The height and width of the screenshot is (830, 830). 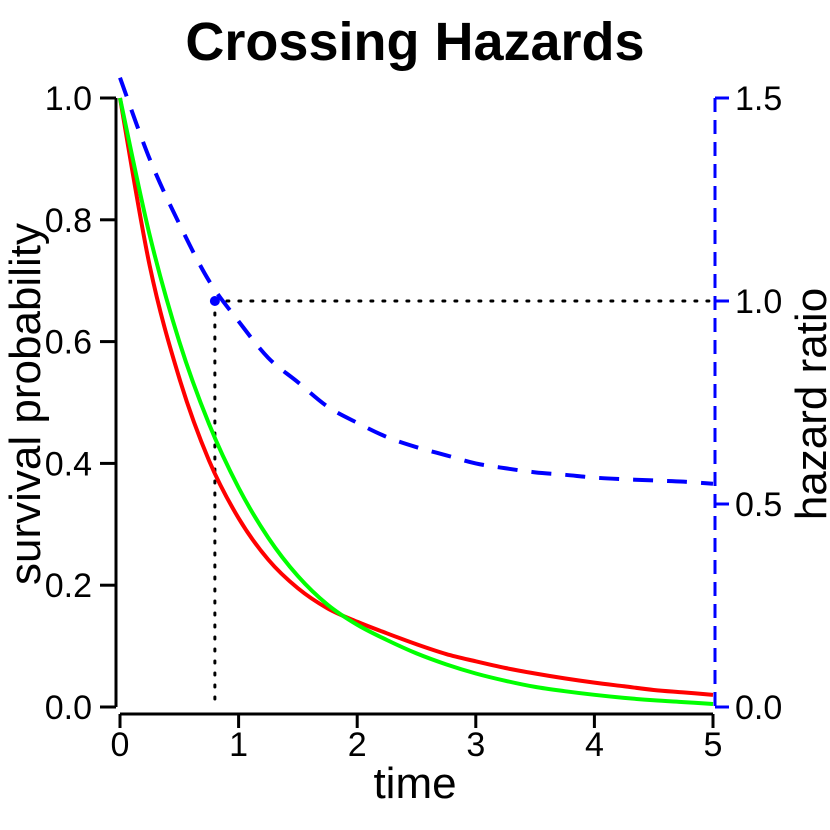 What do you see at coordinates (68, 343) in the screenshot?
I see `y-tick-label-0.6: 0.6` at bounding box center [68, 343].